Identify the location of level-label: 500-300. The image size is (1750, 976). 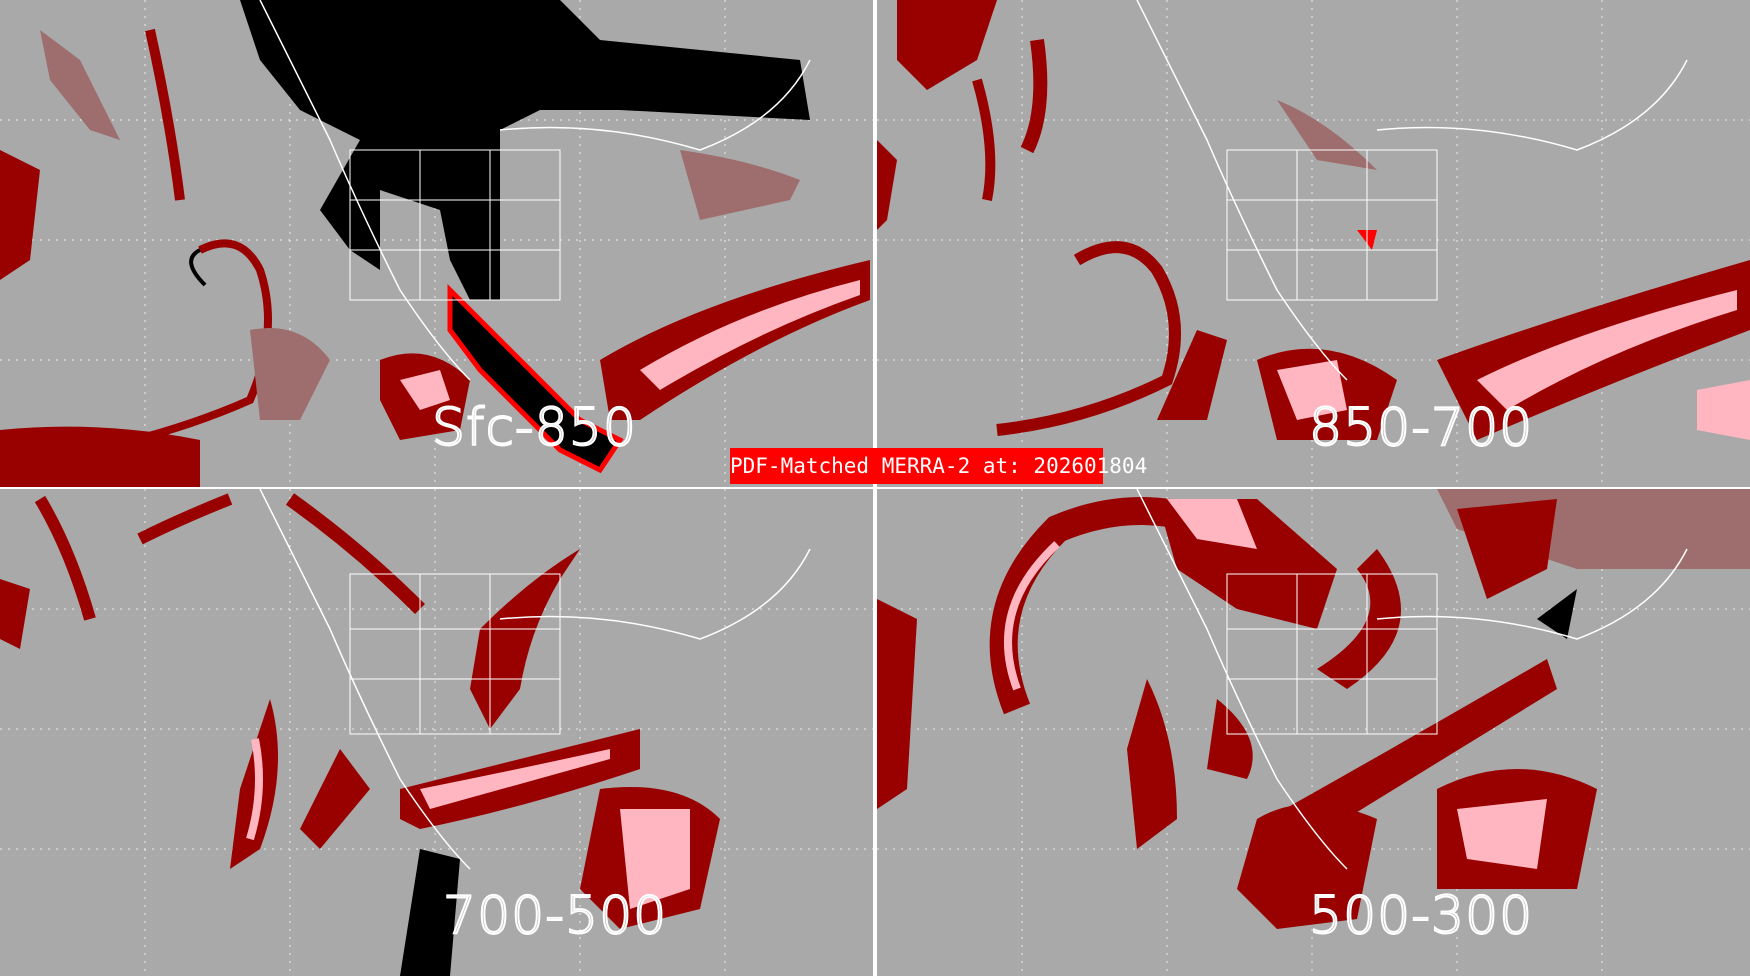
(1421, 916).